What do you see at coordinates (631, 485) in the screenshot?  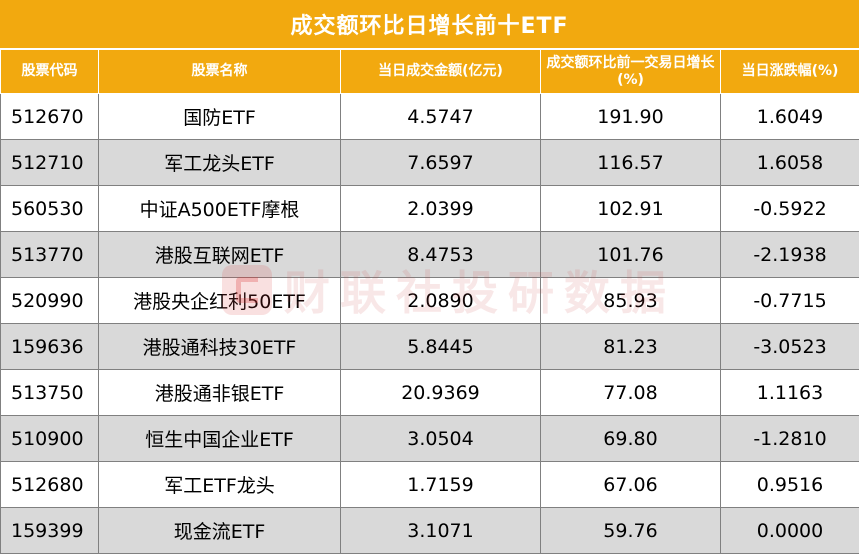 I see `cell-growth: 67.06` at bounding box center [631, 485].